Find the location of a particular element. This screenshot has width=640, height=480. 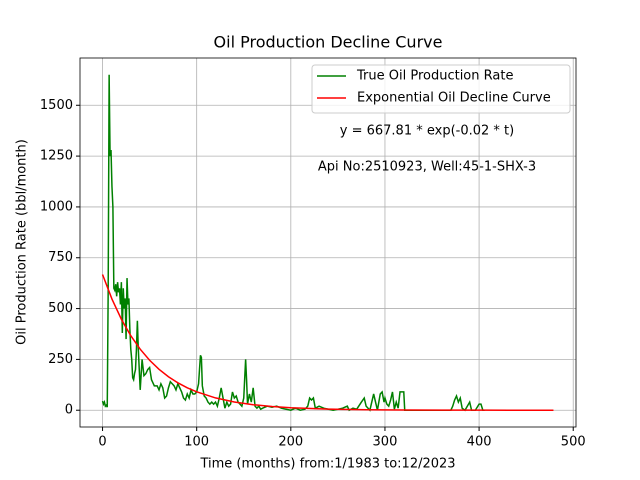

x-tick-label: 400 is located at coordinates (479, 442).